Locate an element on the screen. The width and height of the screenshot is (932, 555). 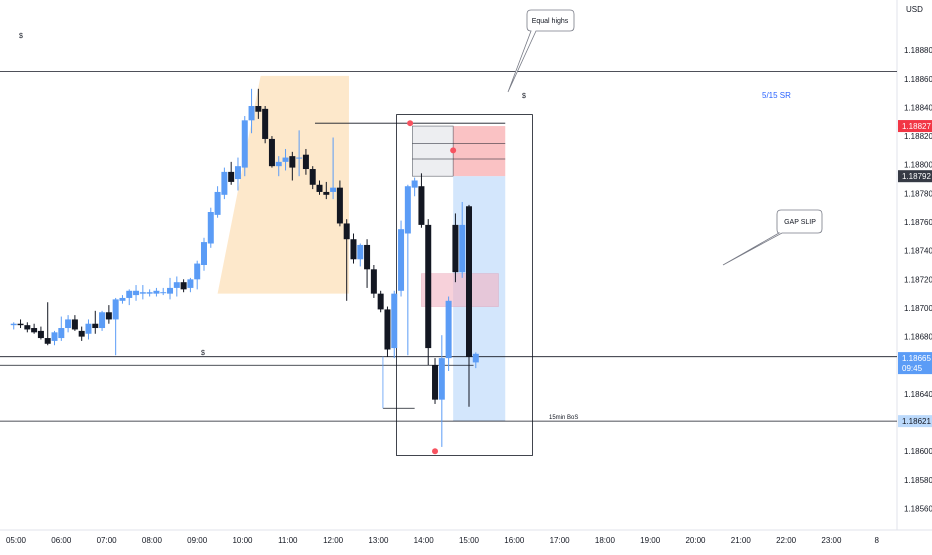
currency-label: USD is located at coordinates (914, 9).